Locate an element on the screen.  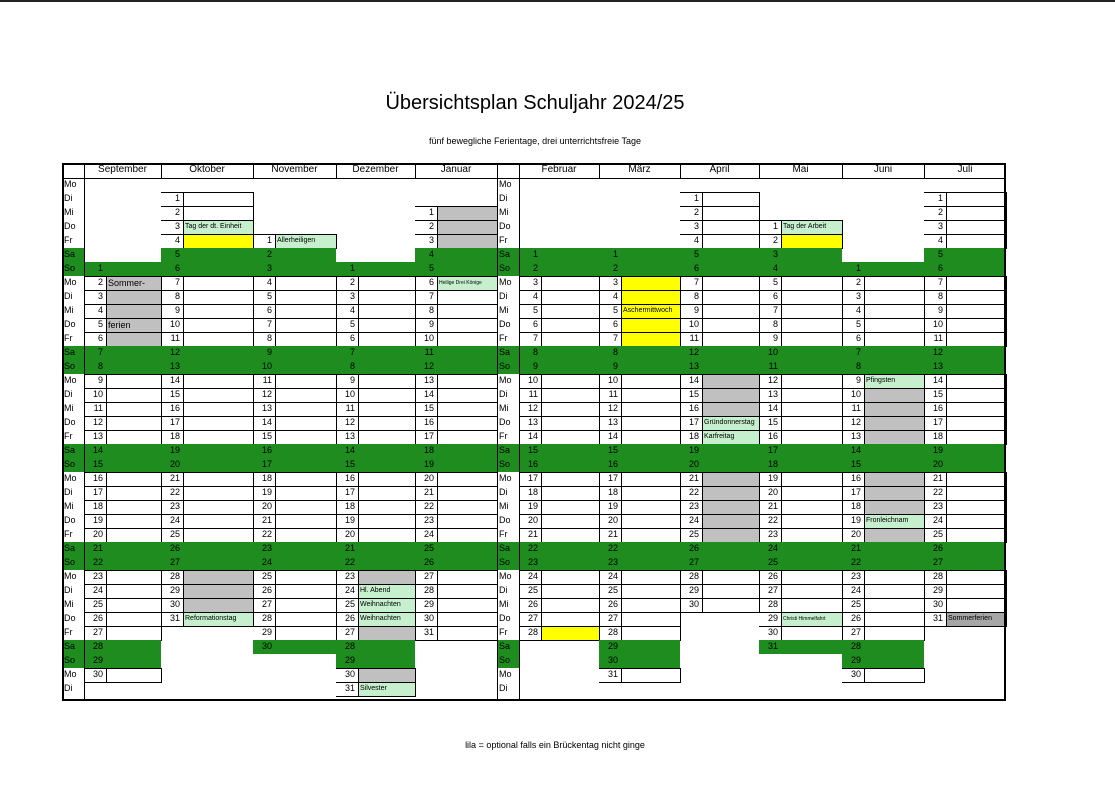
month-header-1: Oktober is located at coordinates (207, 169).